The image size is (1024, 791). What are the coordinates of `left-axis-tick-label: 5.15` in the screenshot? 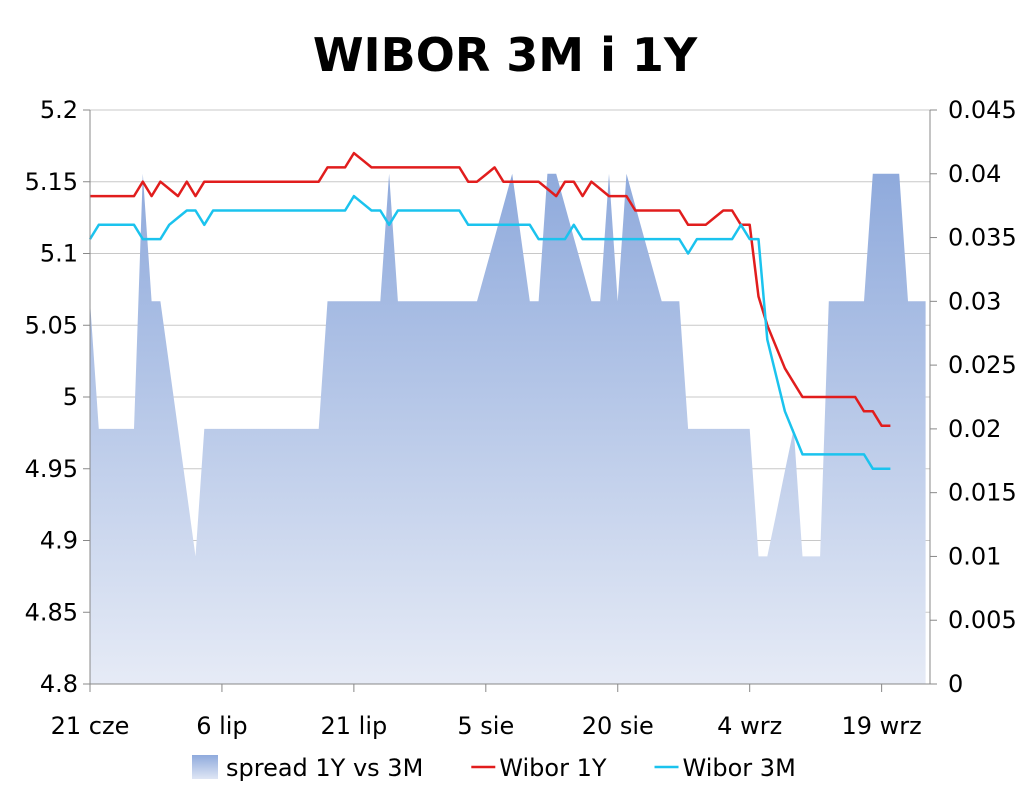 It's located at (51, 182).